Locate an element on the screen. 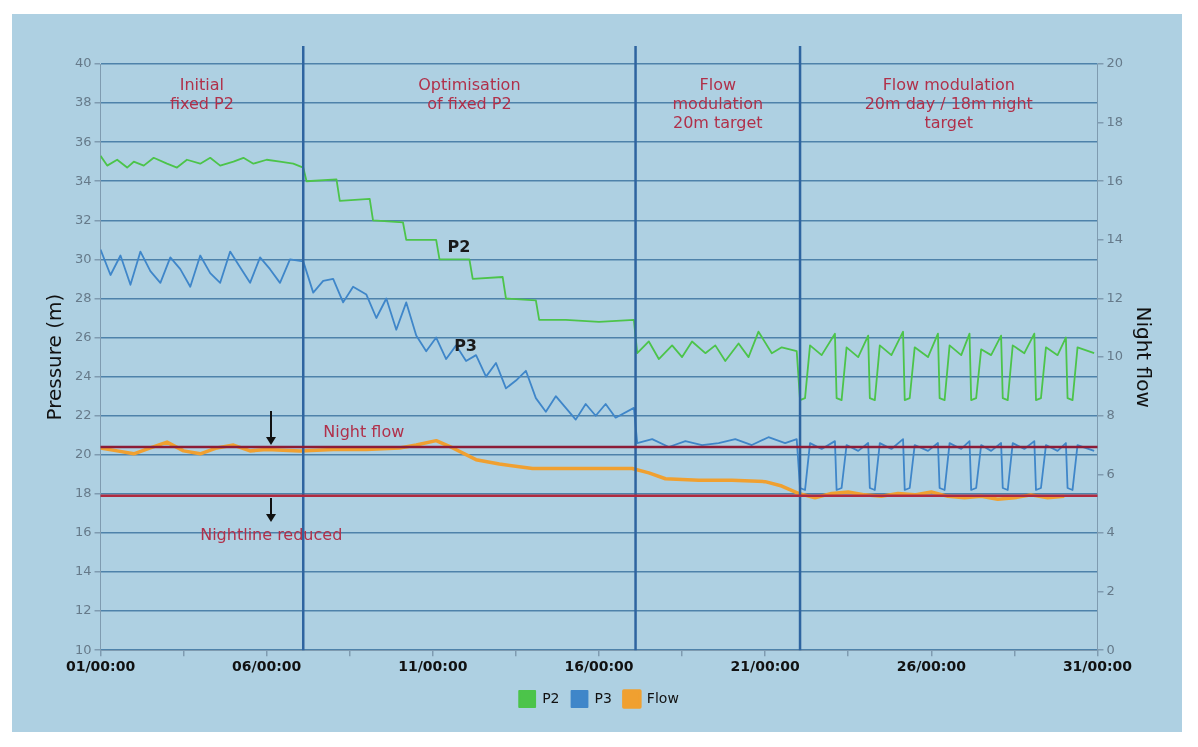 The height and width of the screenshot is (747, 1198). y2-tick-label: 10 is located at coordinates (1114, 356).